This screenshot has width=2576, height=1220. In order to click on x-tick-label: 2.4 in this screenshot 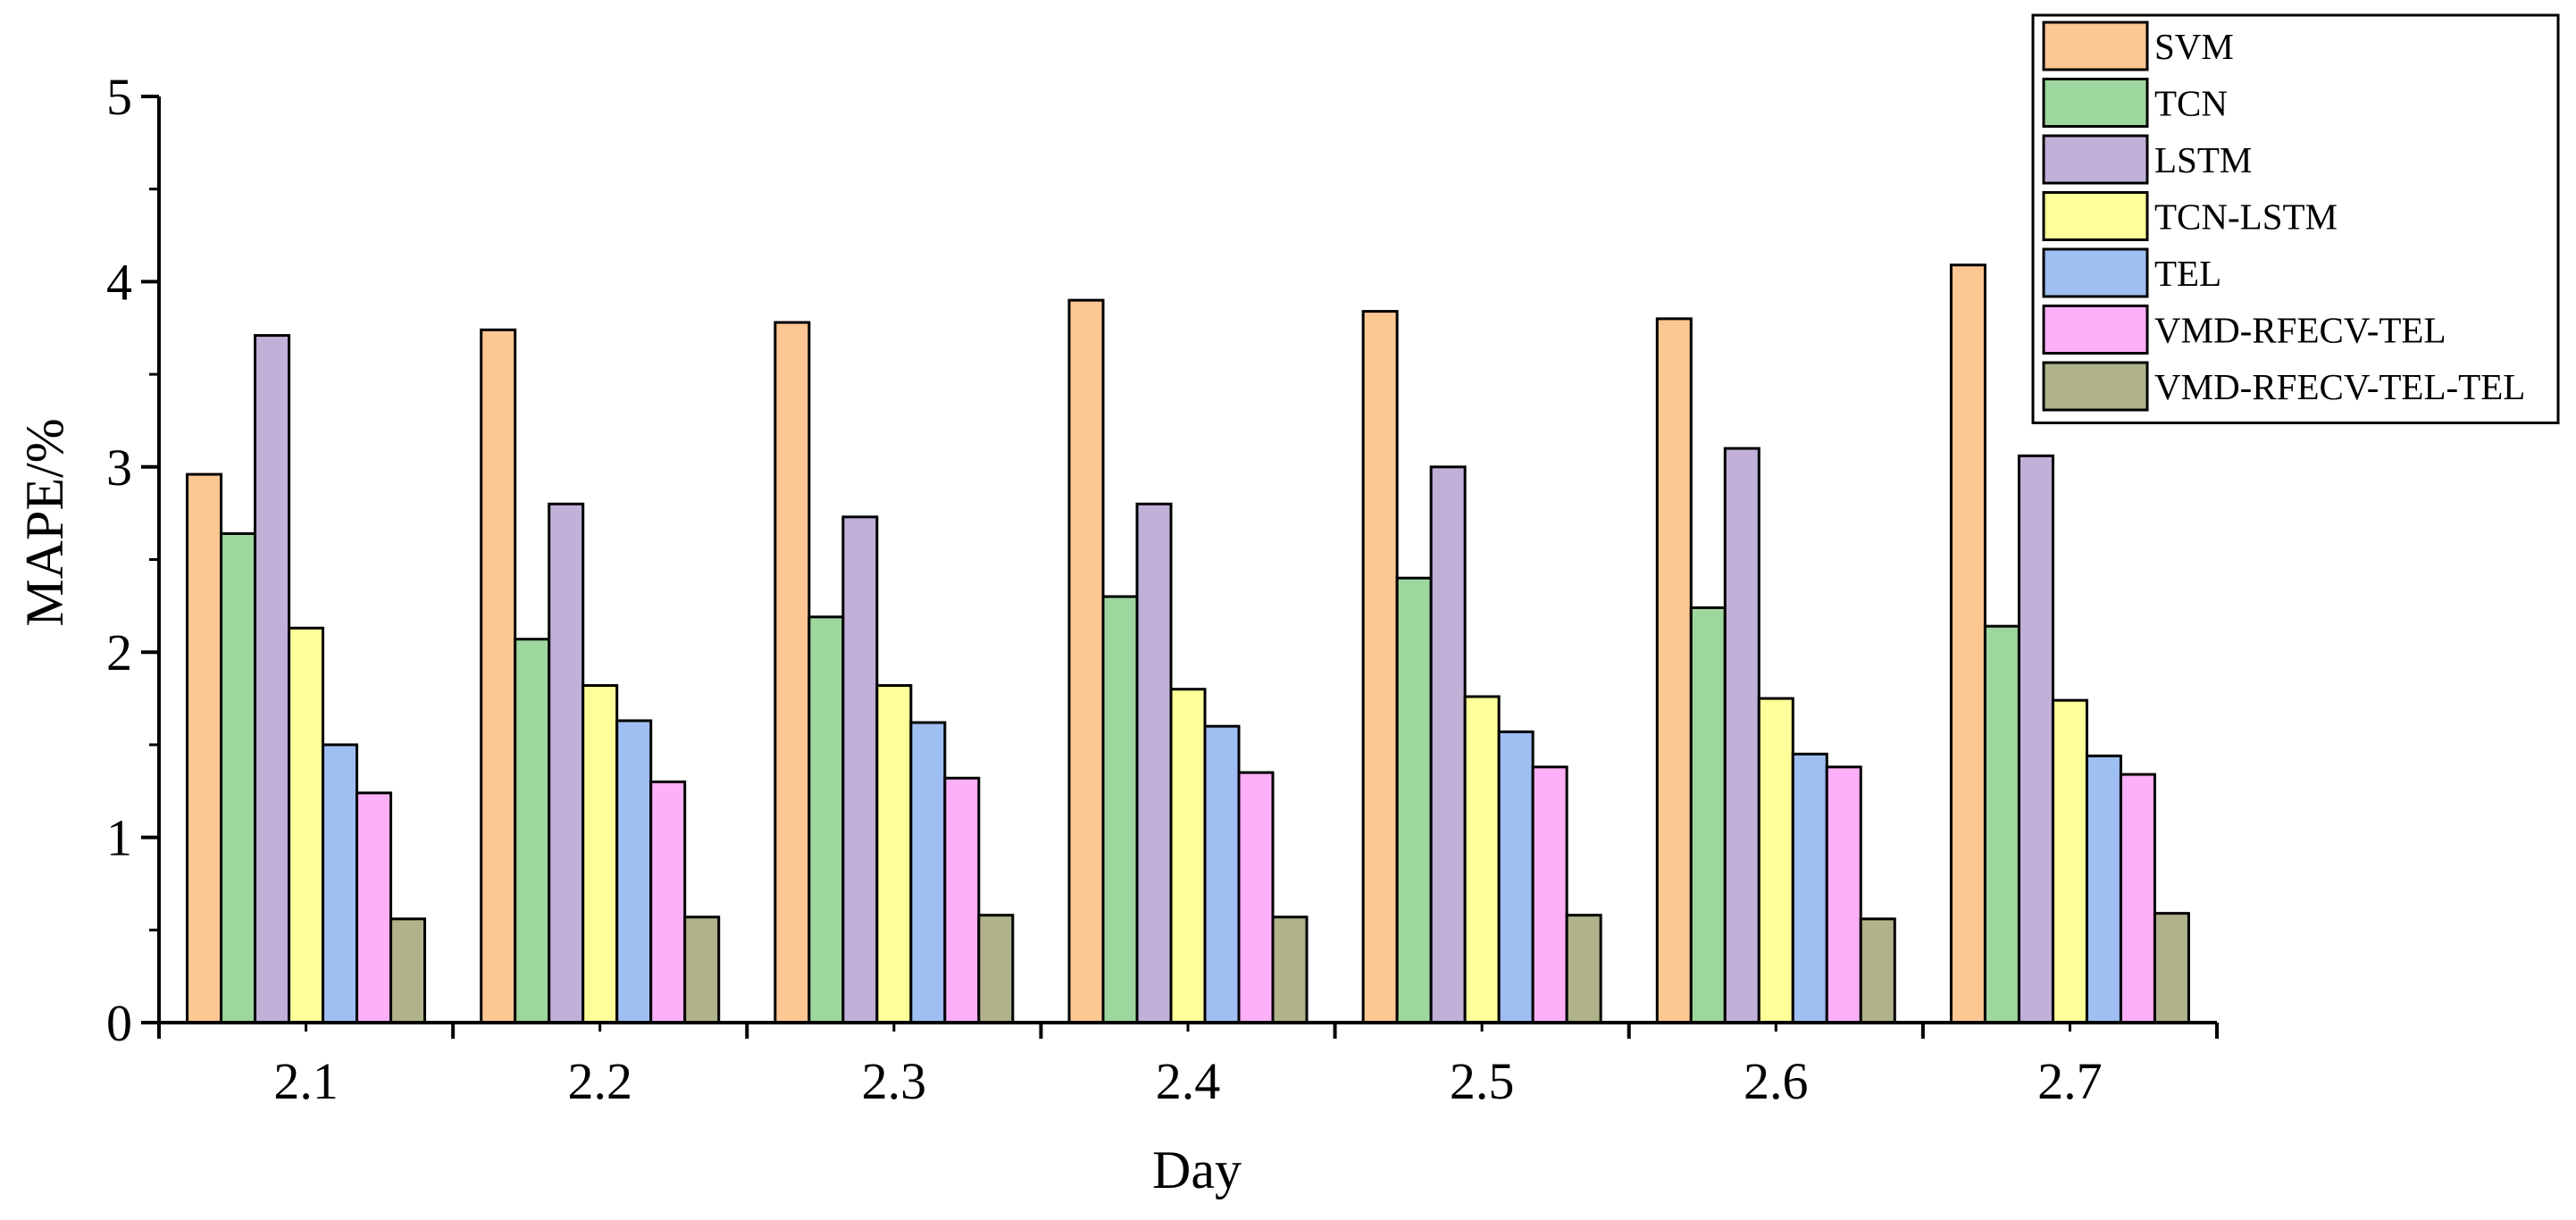, I will do `click(1188, 1081)`.